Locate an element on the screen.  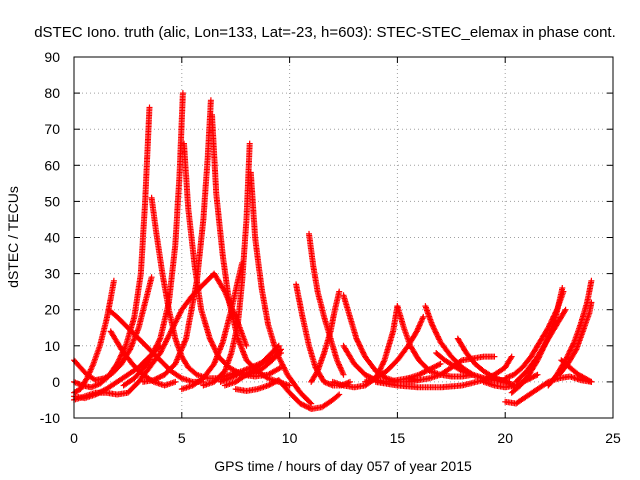
y-tick-label: 10 is located at coordinates (52, 346).